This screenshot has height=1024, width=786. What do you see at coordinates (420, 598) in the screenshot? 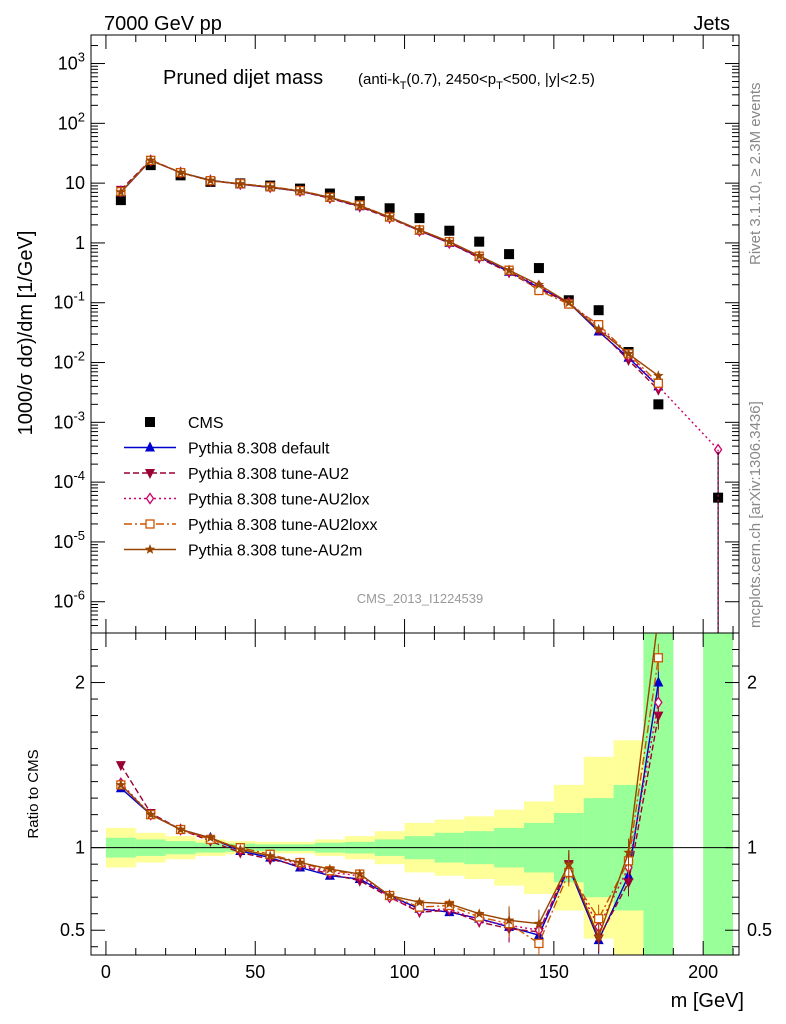
I see `watermark: CMS_2013_I1224539` at bounding box center [420, 598].